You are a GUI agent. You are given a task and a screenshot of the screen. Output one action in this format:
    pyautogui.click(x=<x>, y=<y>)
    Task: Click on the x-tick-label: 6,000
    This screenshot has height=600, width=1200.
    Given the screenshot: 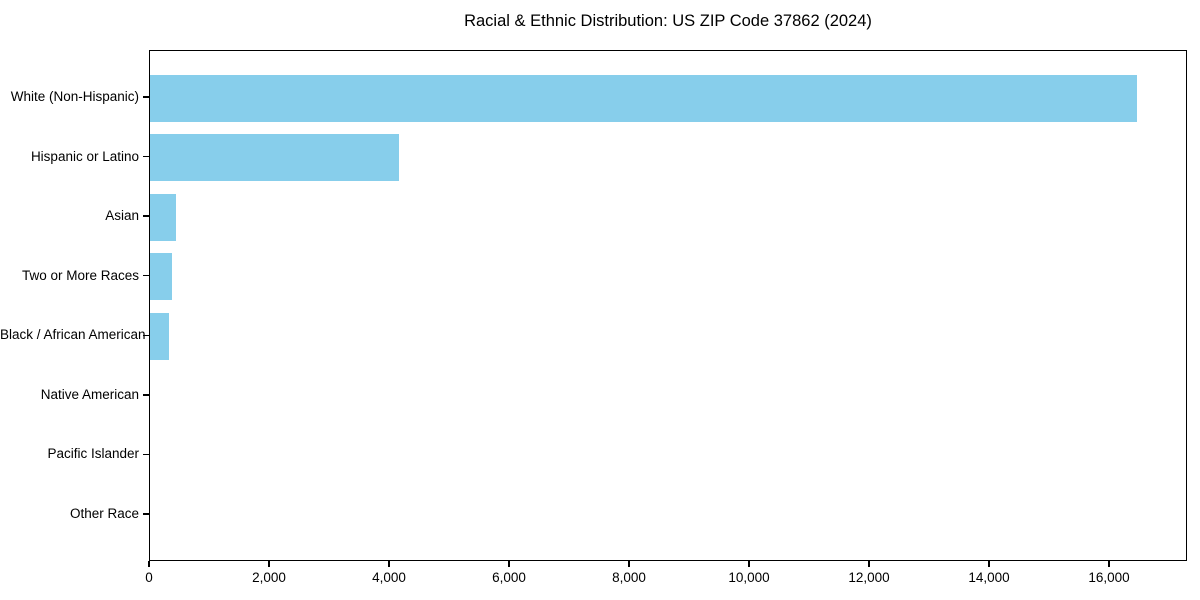 What is the action you would take?
    pyautogui.click(x=509, y=577)
    